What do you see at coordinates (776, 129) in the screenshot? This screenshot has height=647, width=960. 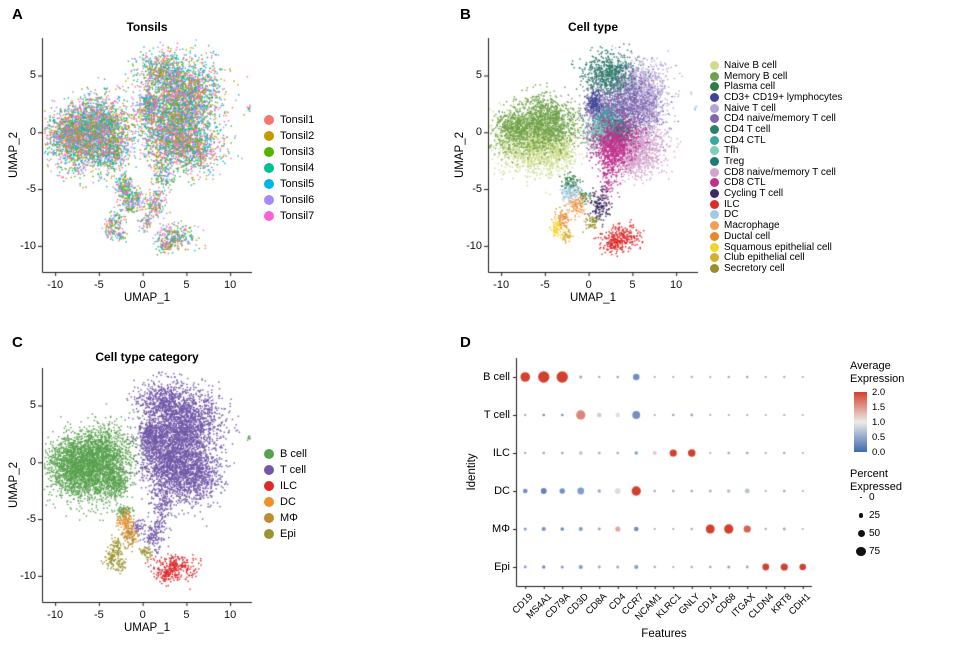 I see `legend-item: CD4 T cell` at bounding box center [776, 129].